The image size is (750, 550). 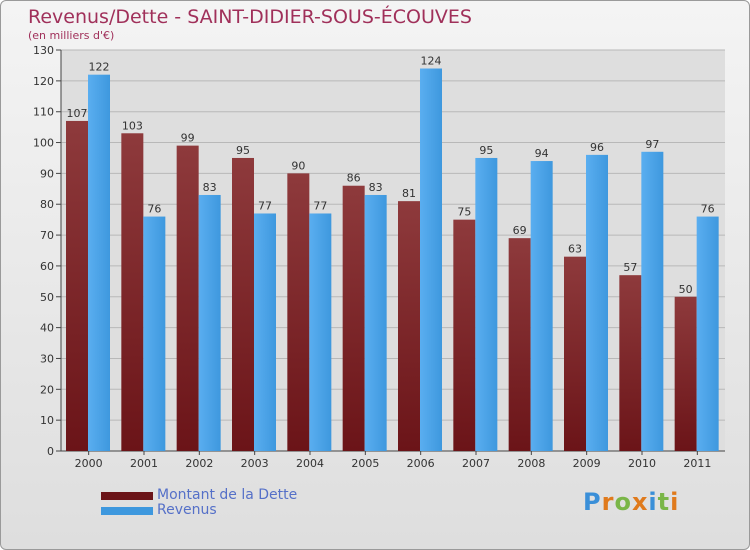 What do you see at coordinates (623, 502) in the screenshot?
I see `logo-letter: o` at bounding box center [623, 502].